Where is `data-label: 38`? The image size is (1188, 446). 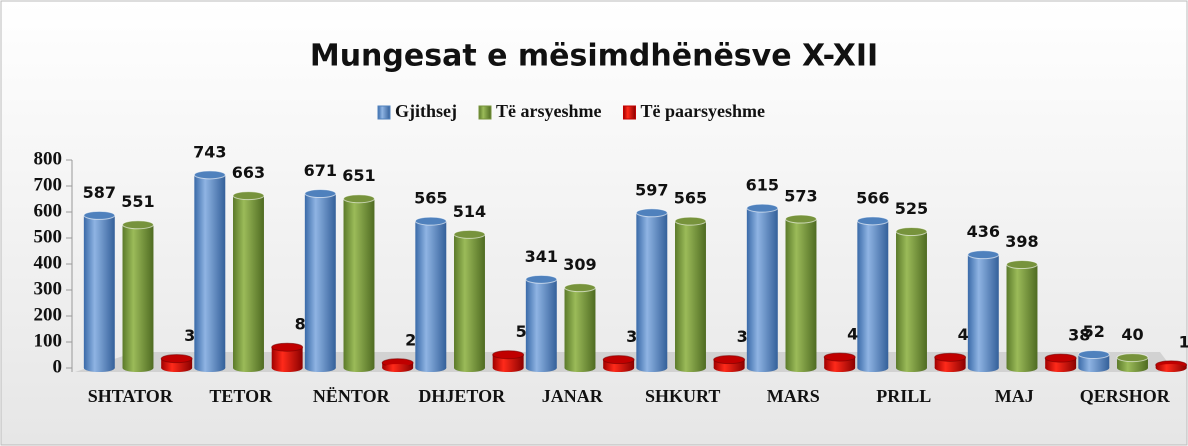 data-label: 38 is located at coordinates (1079, 335).